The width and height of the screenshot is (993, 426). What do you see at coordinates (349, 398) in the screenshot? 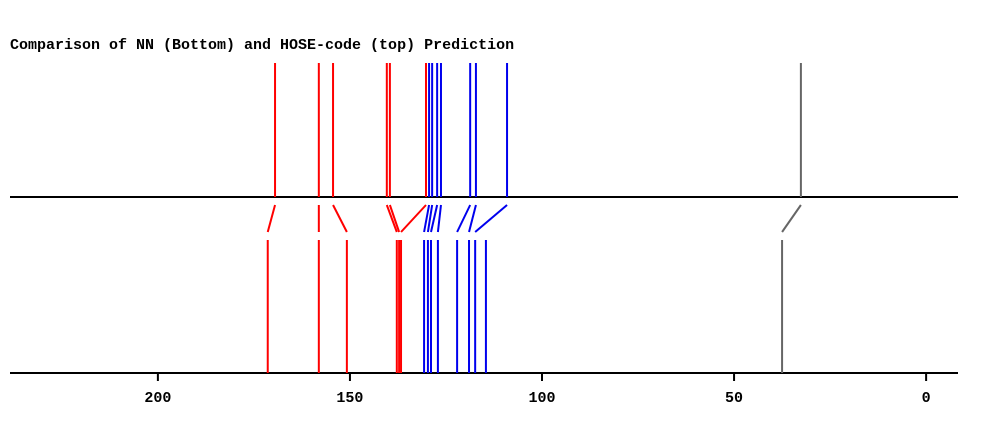
I see `x-tick-label: 150` at bounding box center [349, 398].